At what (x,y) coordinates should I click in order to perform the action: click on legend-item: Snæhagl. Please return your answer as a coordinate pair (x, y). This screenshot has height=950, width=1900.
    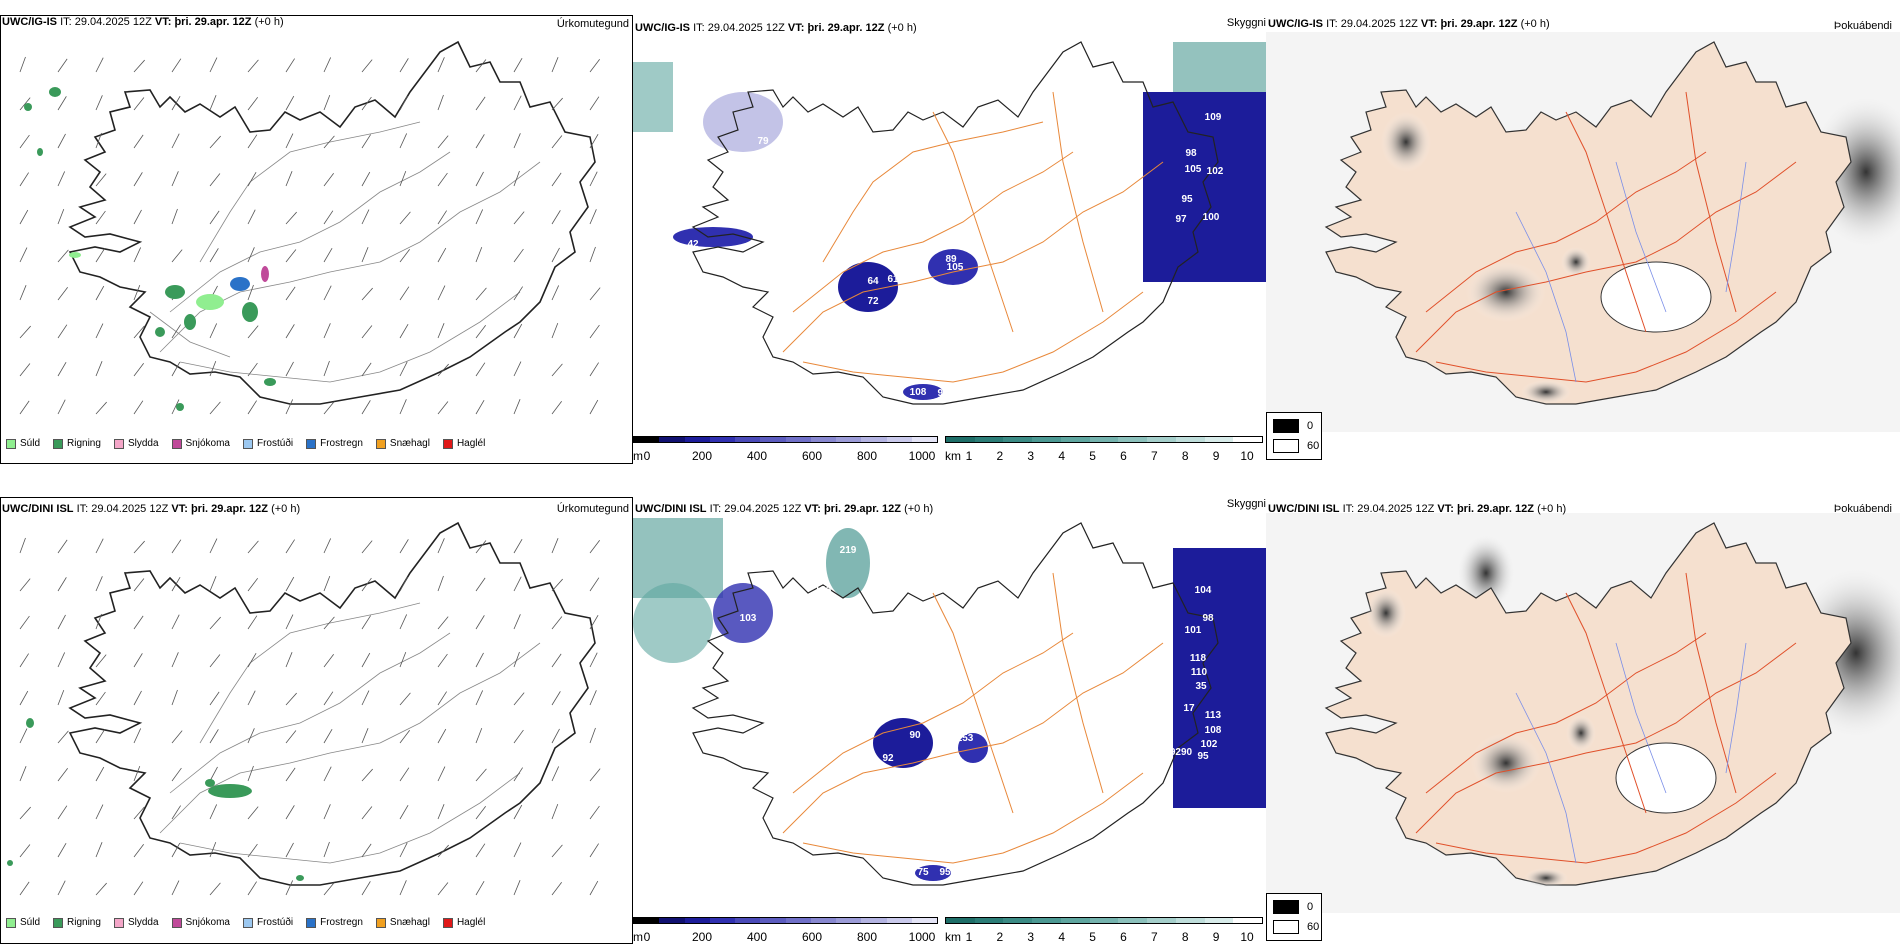
    Looking at the image, I should click on (402, 922).